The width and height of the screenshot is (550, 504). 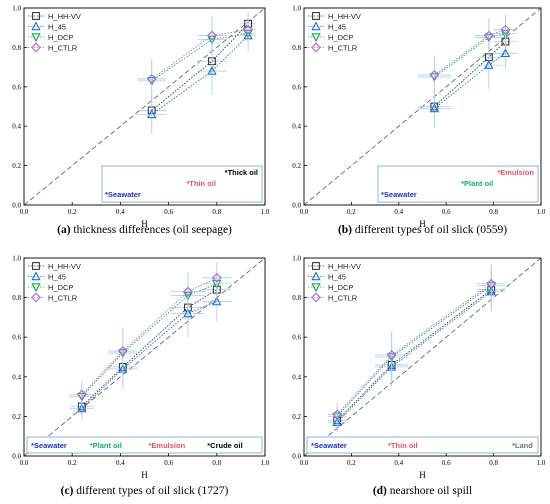 What do you see at coordinates (144, 230) in the screenshot?
I see `panel-caption: (a) thickness differences (oil seepage)` at bounding box center [144, 230].